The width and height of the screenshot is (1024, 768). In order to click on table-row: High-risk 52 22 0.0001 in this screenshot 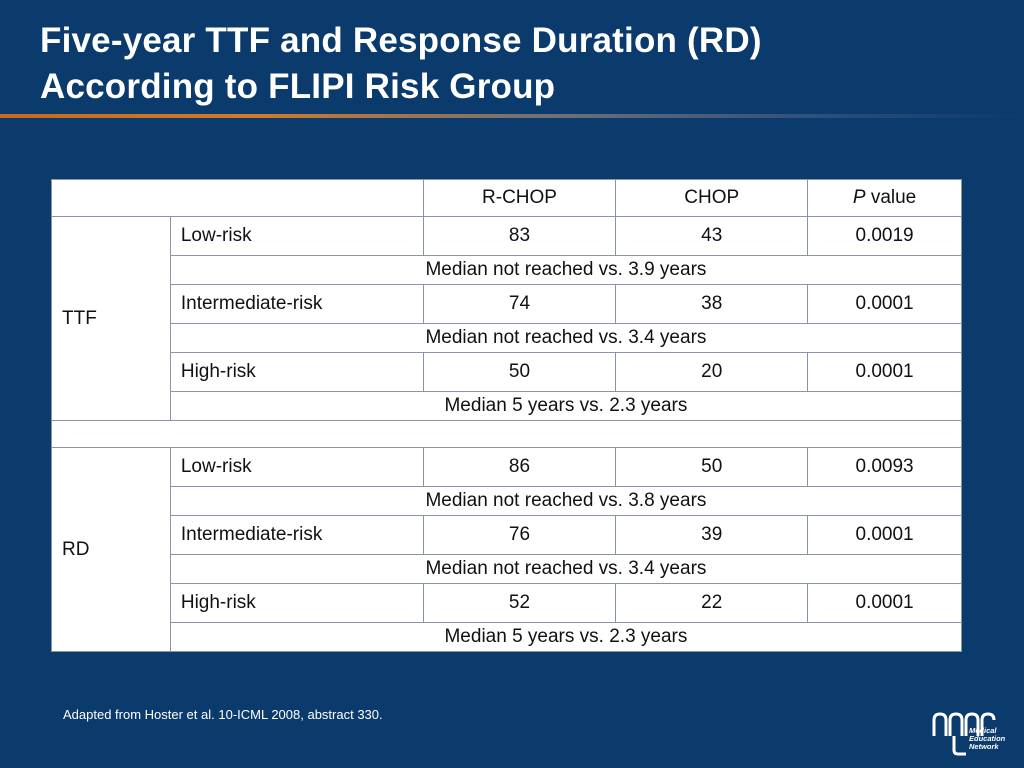, I will do `click(507, 603)`.